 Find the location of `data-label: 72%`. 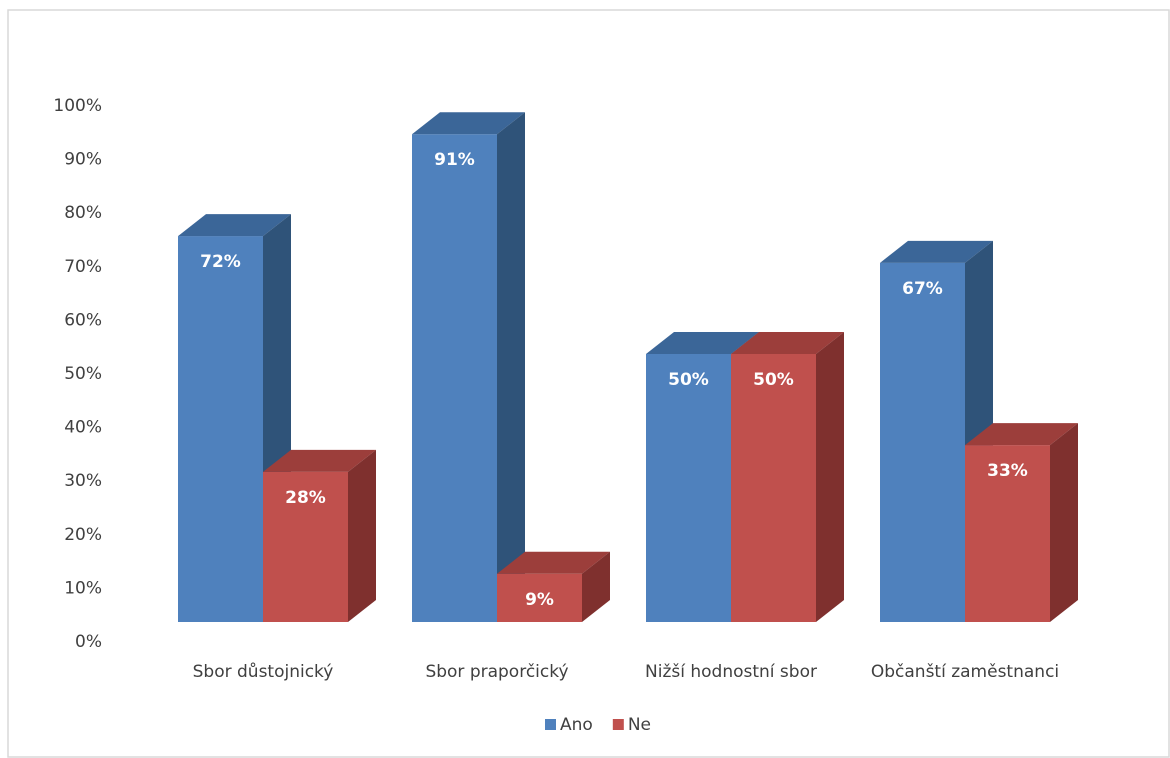

data-label: 72% is located at coordinates (220, 262).